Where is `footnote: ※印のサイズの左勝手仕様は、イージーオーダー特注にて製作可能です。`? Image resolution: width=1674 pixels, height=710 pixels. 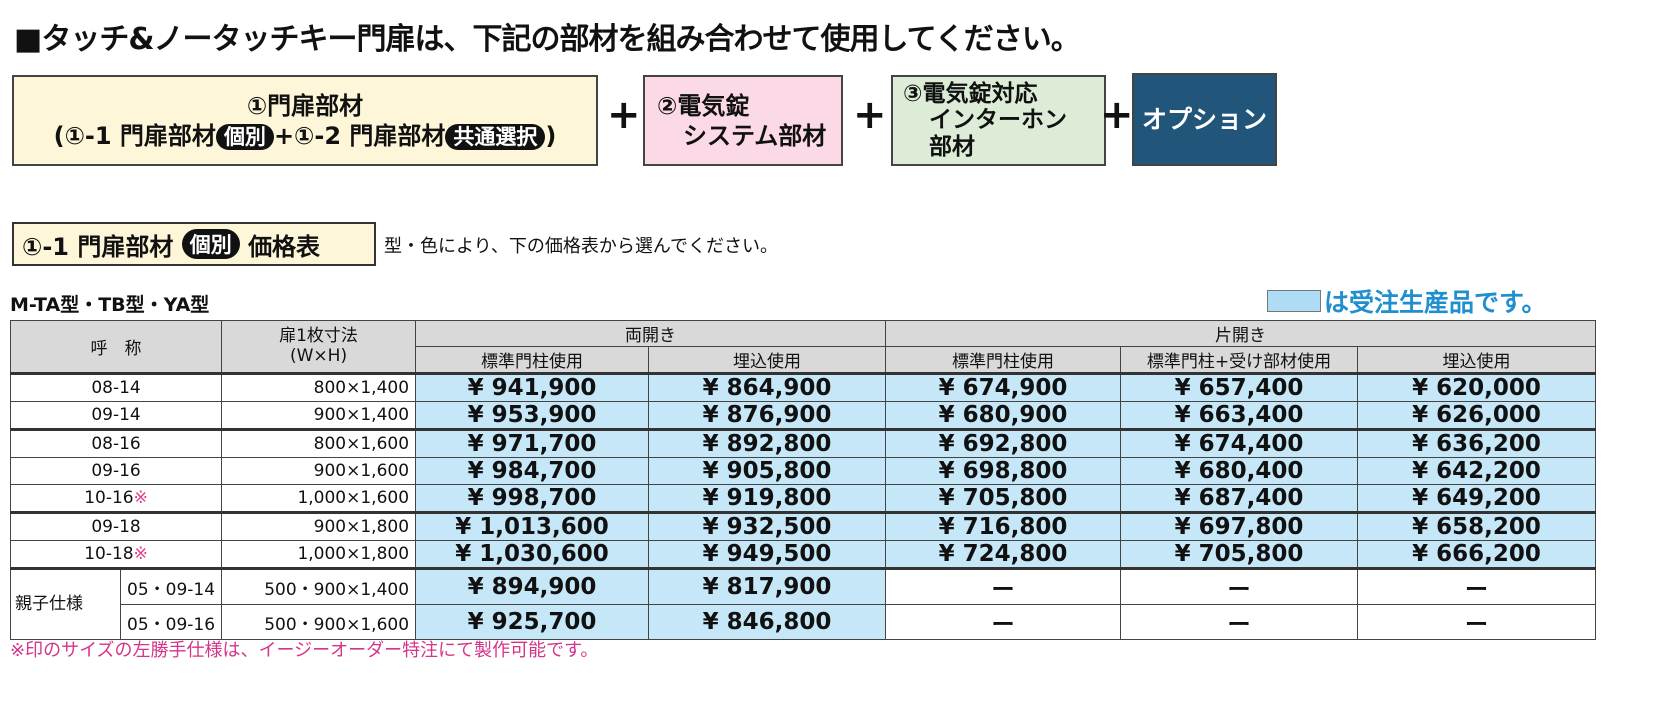
footnote: ※印のサイズの左勝手仕様は、イージーオーダー特注にて製作可能です。 is located at coordinates (304, 650).